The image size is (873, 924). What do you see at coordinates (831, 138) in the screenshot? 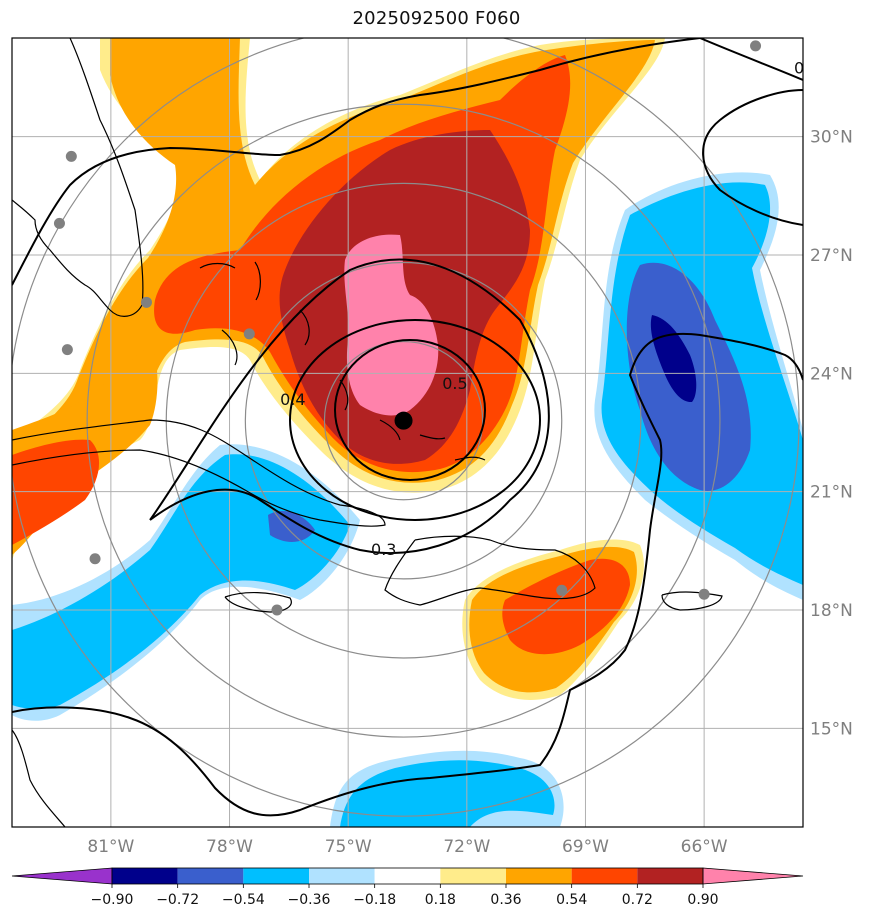
I see `lat-tick-label: 30°N` at bounding box center [831, 138].